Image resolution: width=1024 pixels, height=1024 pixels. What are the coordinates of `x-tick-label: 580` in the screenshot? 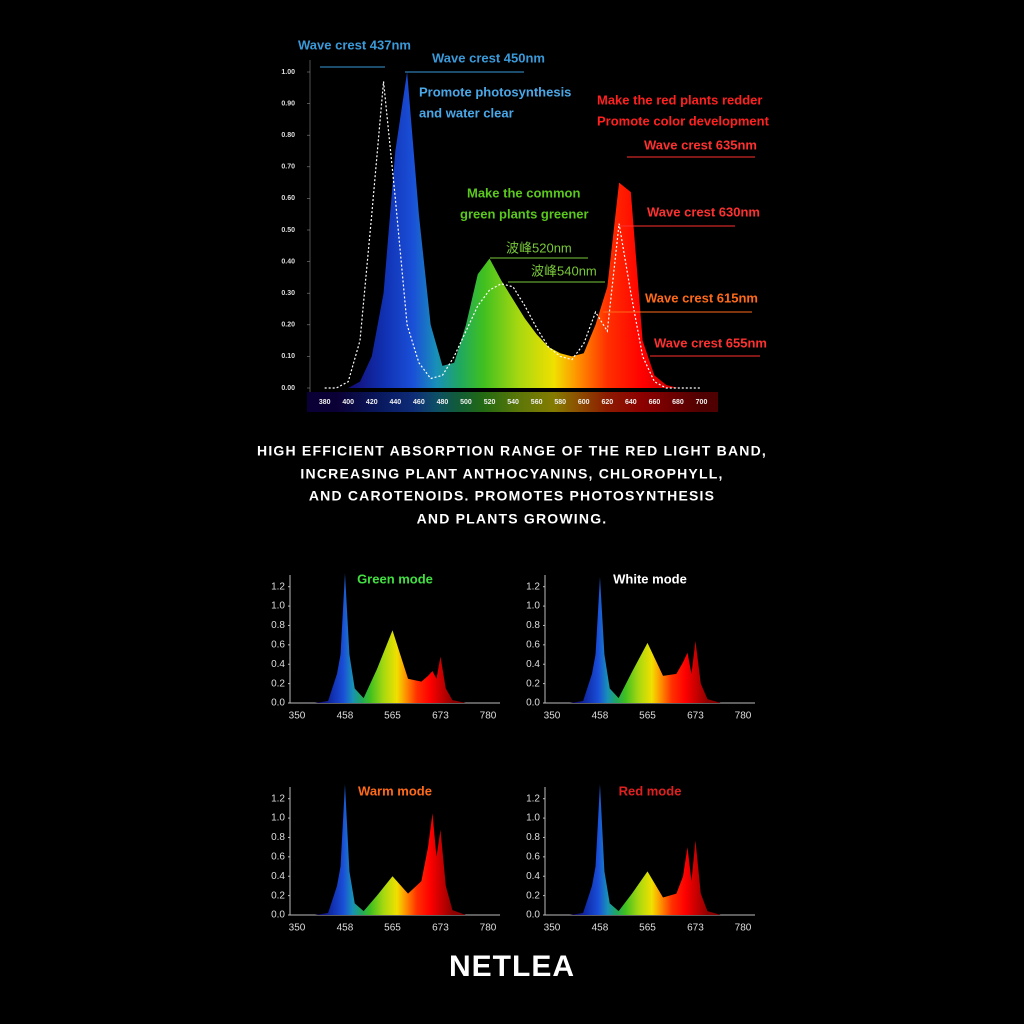 It's located at (560, 402).